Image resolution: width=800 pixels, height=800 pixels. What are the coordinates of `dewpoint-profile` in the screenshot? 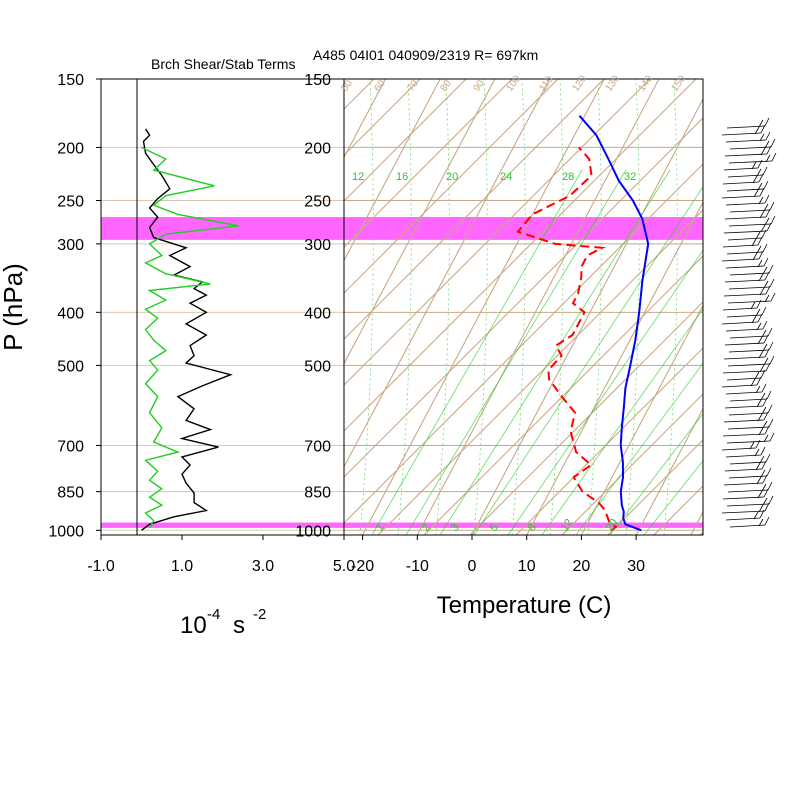 It's located at (567, 339).